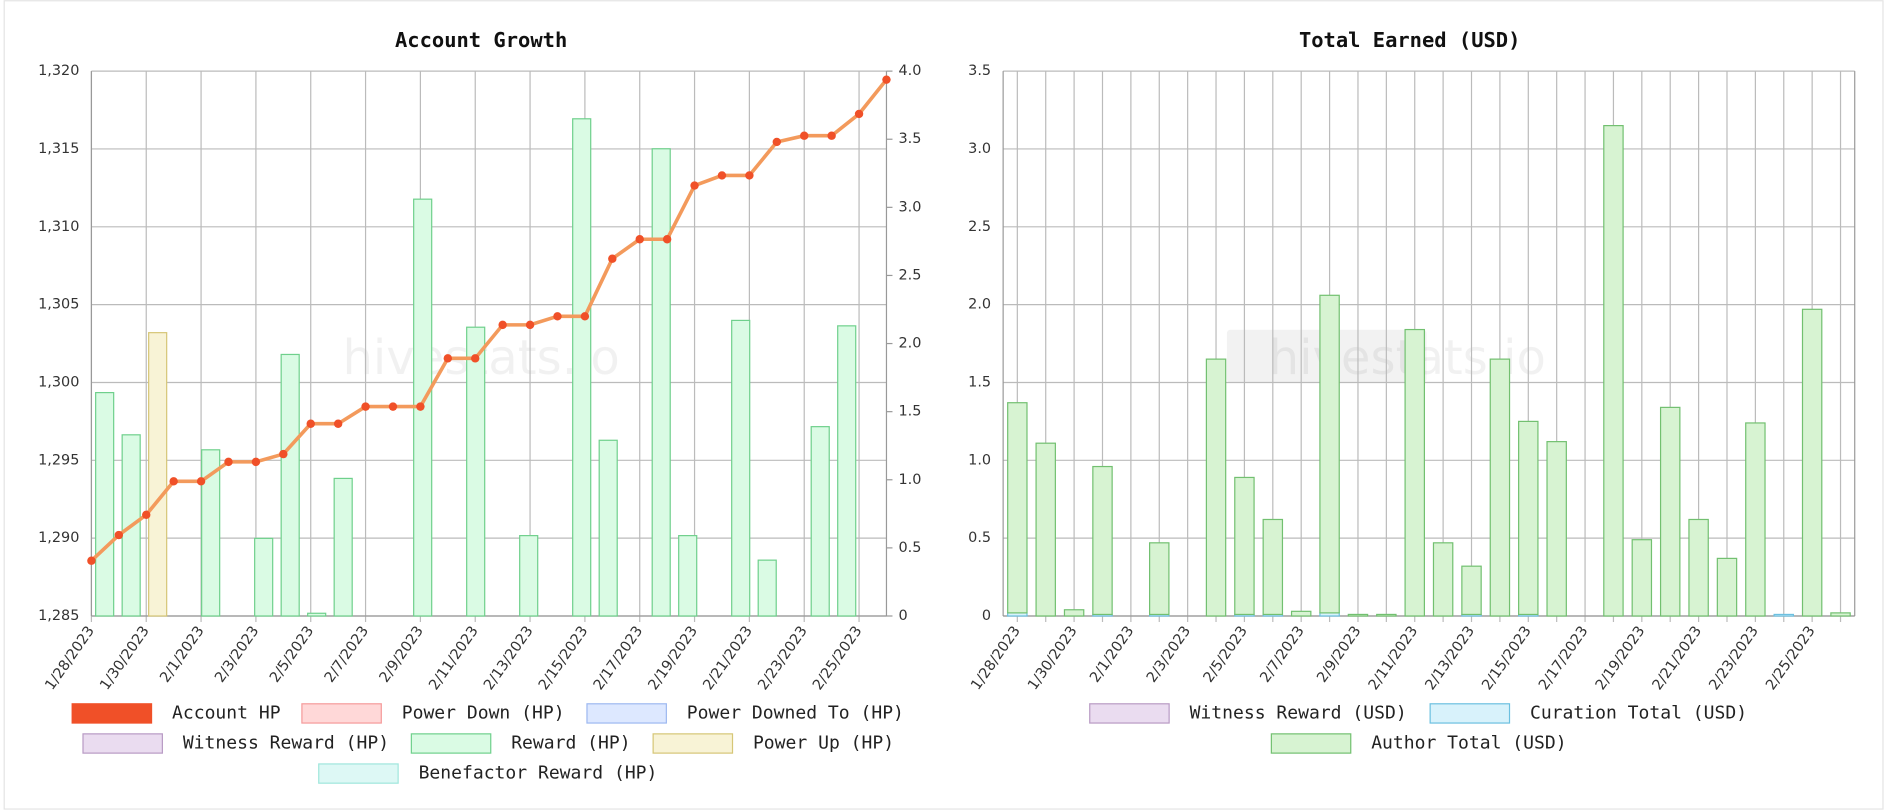  I want to click on y-tick-label: 1,295, so click(58, 460).